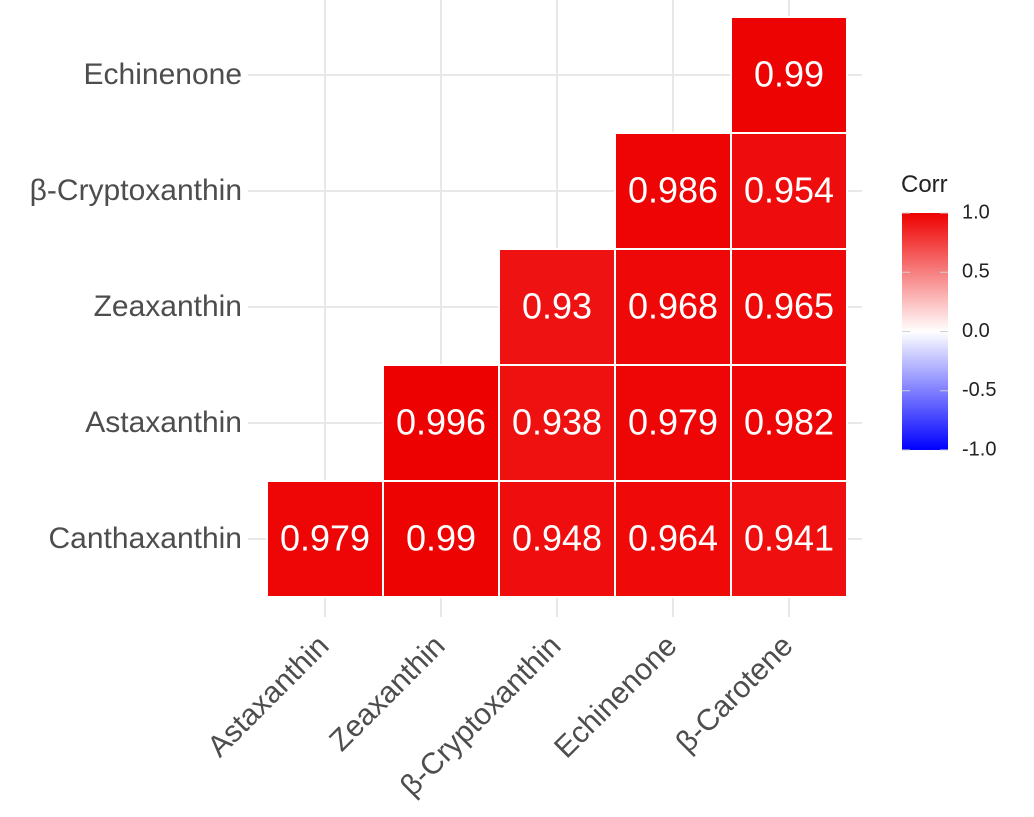 This screenshot has height=817, width=1034. What do you see at coordinates (976, 272) in the screenshot?
I see `legend-label-1: 0.5` at bounding box center [976, 272].